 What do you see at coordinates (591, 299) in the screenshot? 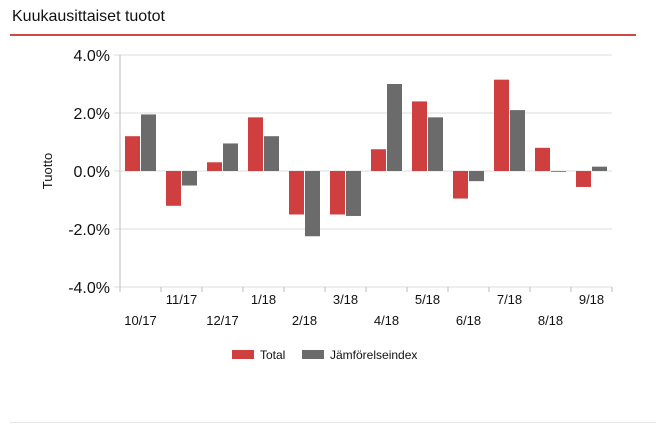
I see `x-tick-label: 9/18` at bounding box center [591, 299].